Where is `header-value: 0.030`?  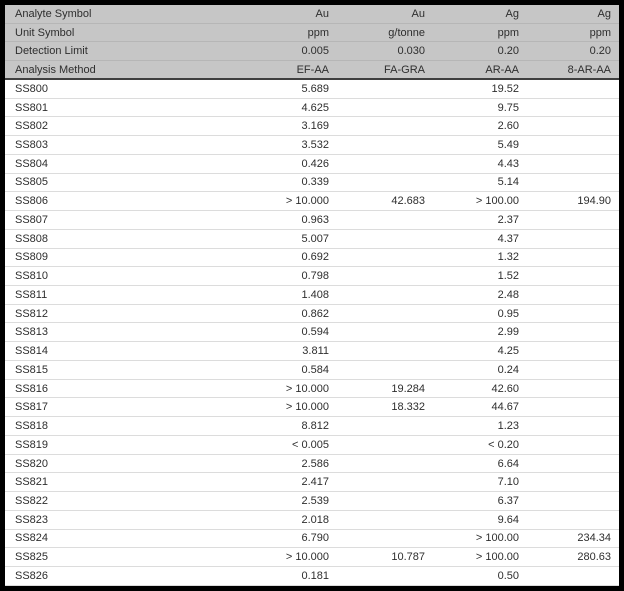
header-value: 0.030 is located at coordinates (411, 51).